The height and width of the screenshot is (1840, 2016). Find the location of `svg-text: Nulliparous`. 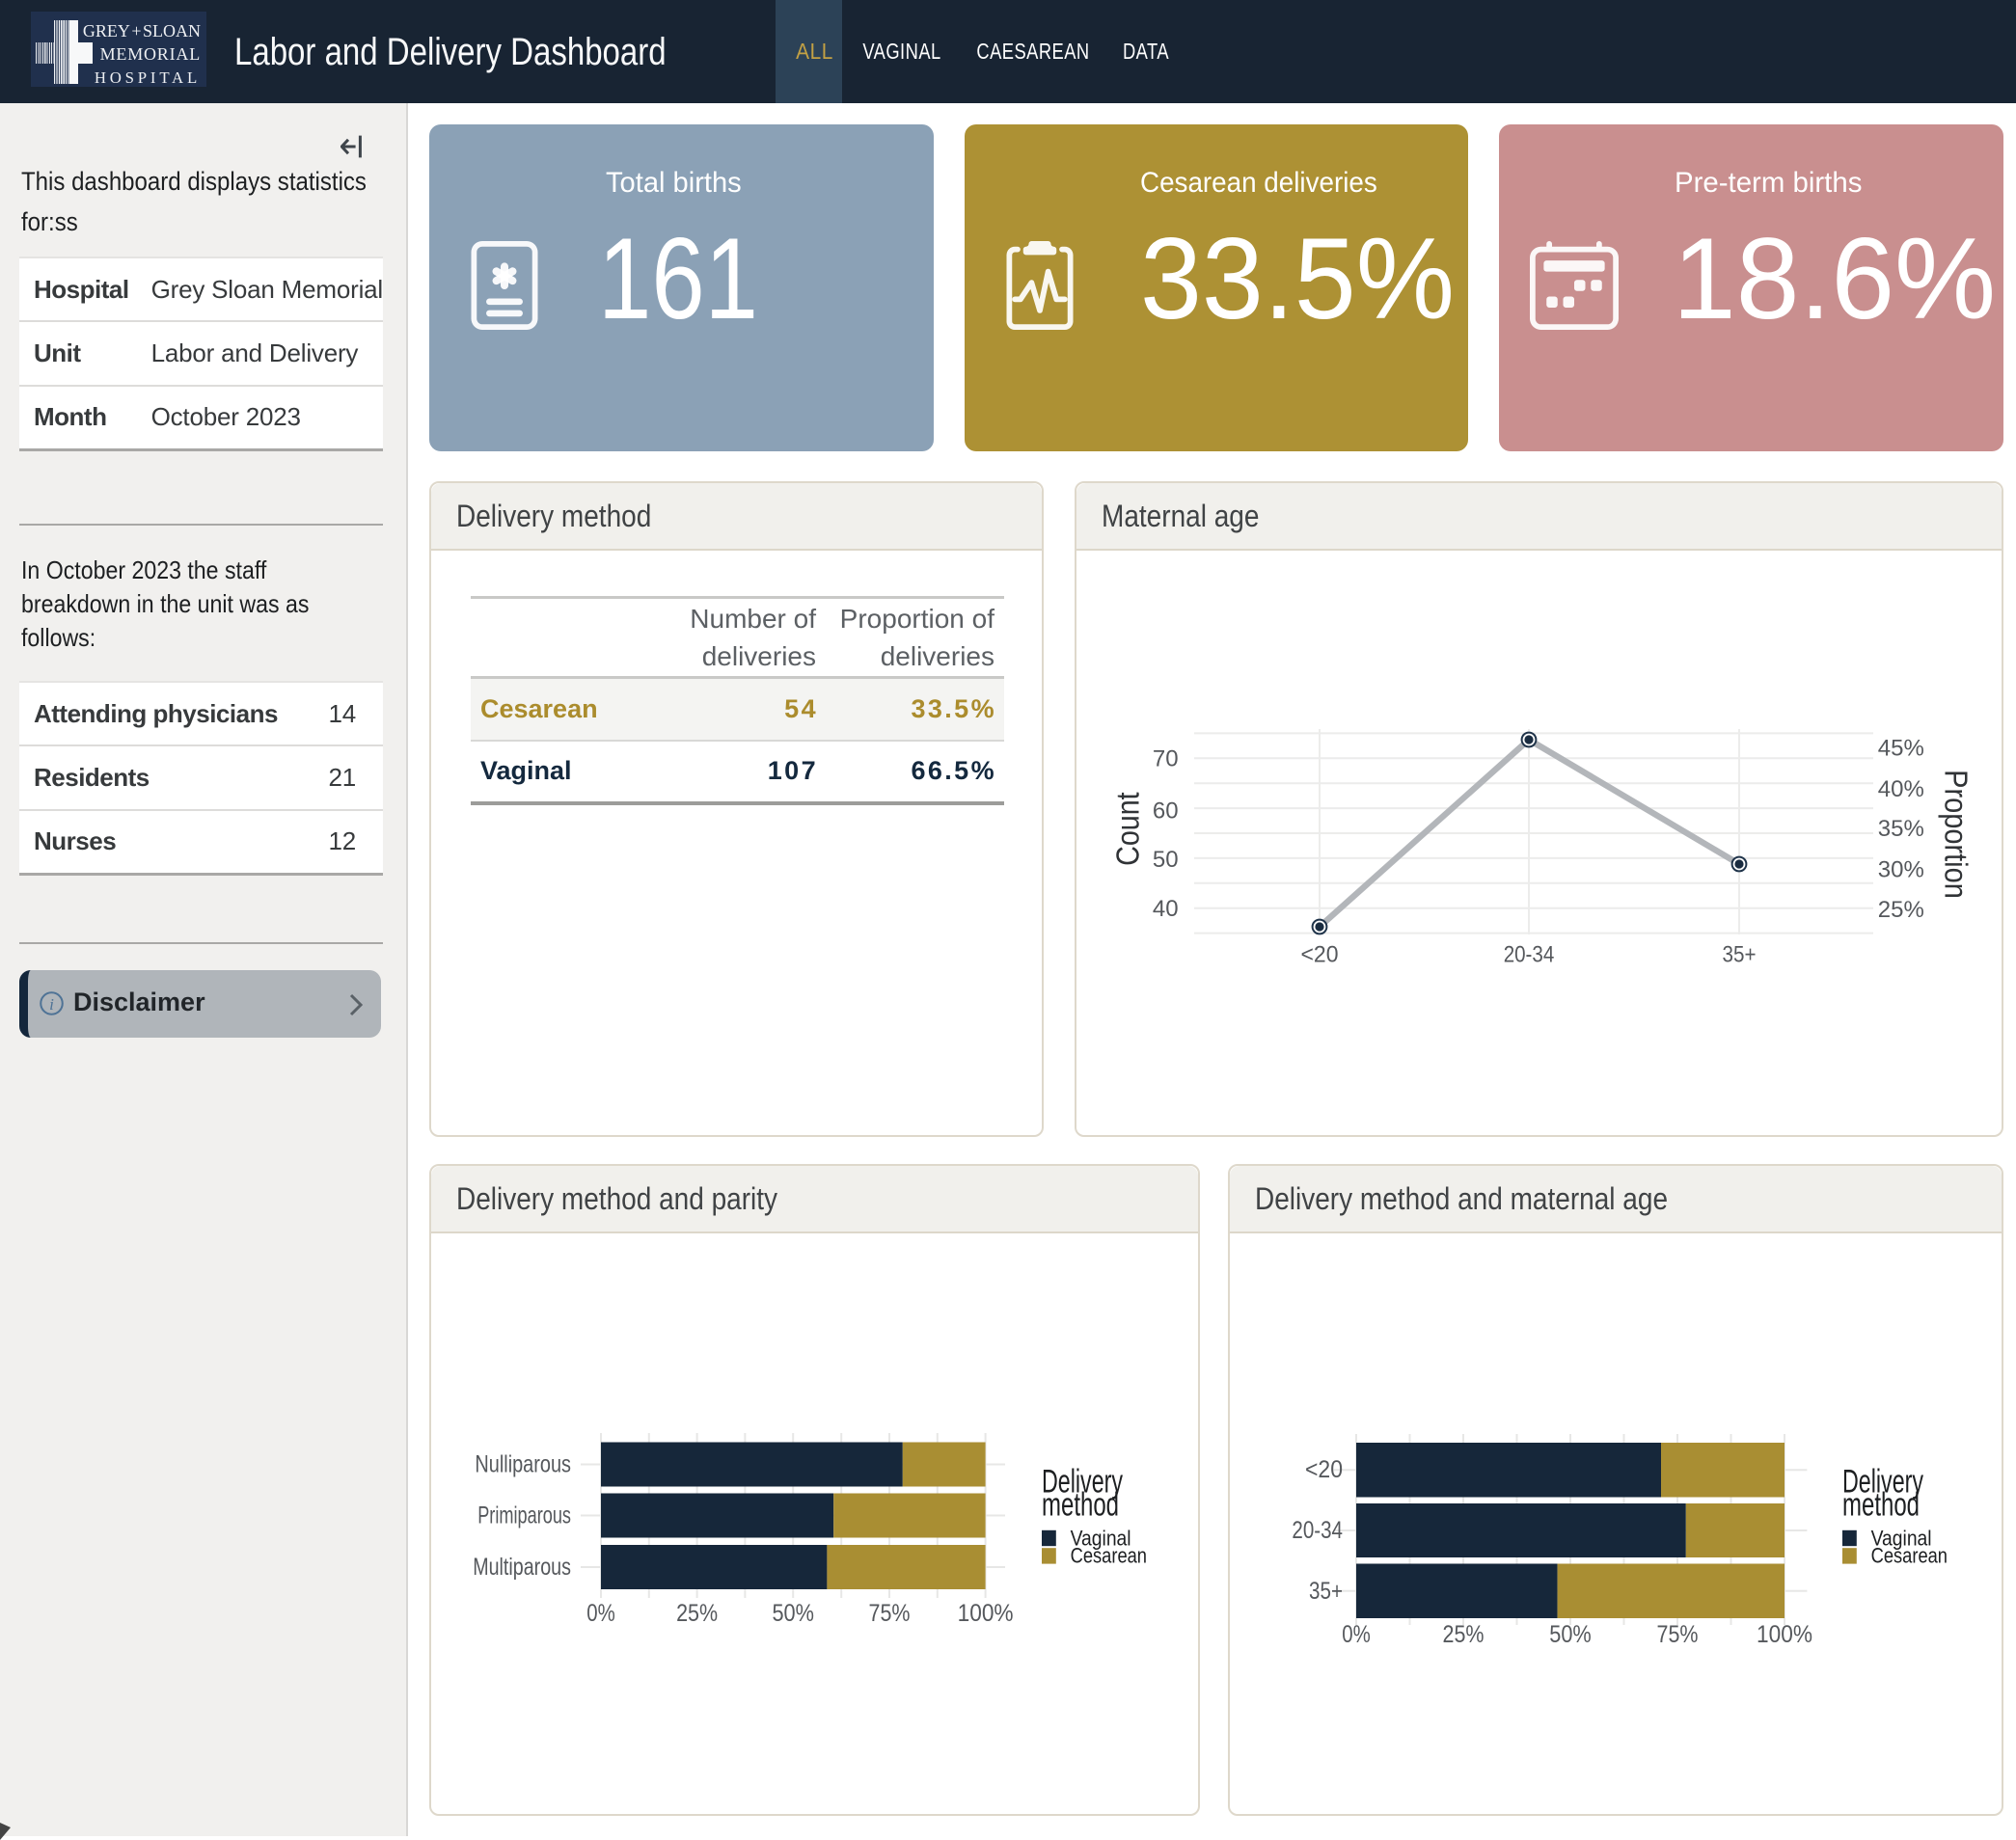

svg-text: Nulliparous is located at coordinates (523, 1464).